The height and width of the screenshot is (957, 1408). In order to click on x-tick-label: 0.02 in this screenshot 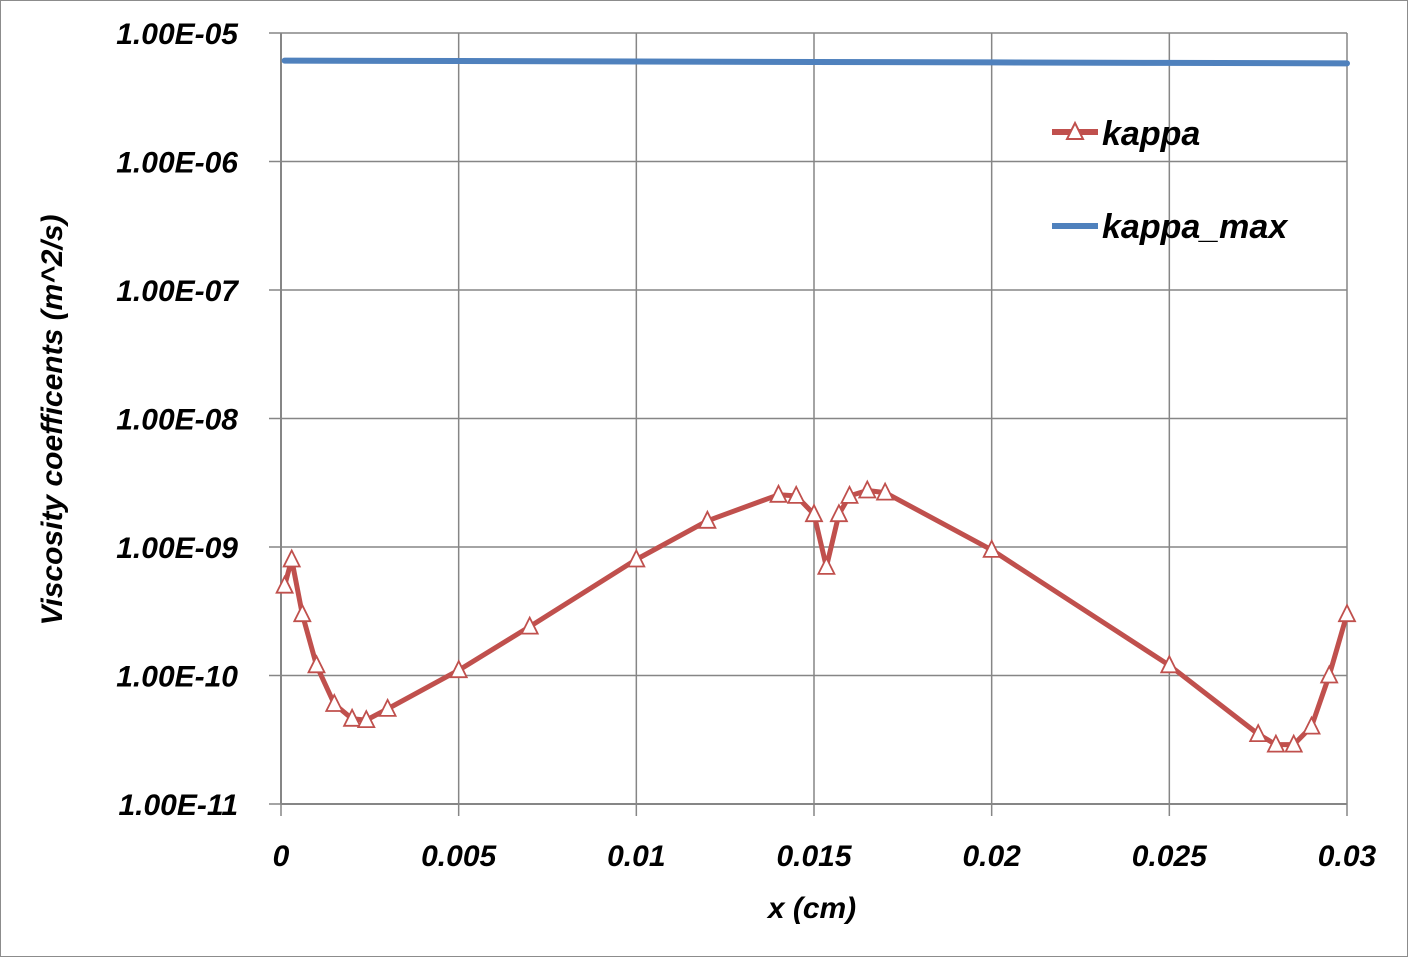, I will do `click(991, 856)`.